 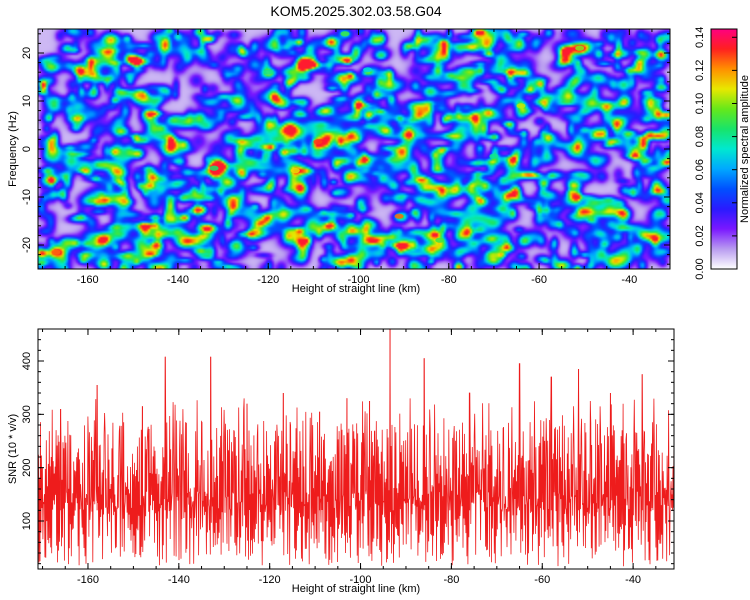 What do you see at coordinates (539, 280) in the screenshot?
I see `spectrogram-x-tick-label: -60` at bounding box center [539, 280].